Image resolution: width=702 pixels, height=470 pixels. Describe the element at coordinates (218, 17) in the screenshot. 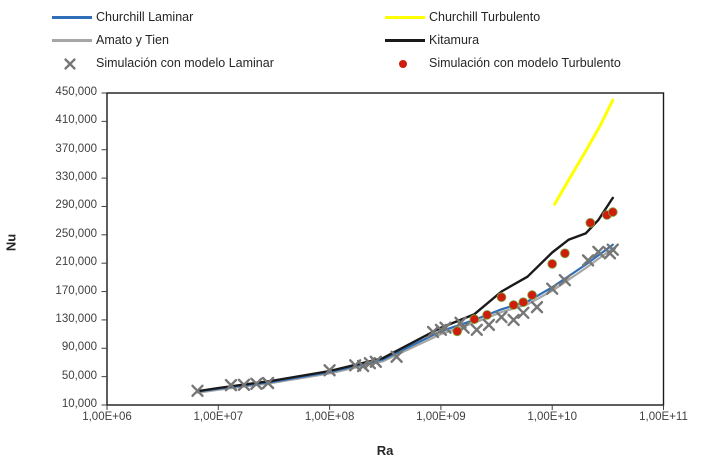

I see `legend-item-churchill-laminar: Churchill Laminar` at that location.